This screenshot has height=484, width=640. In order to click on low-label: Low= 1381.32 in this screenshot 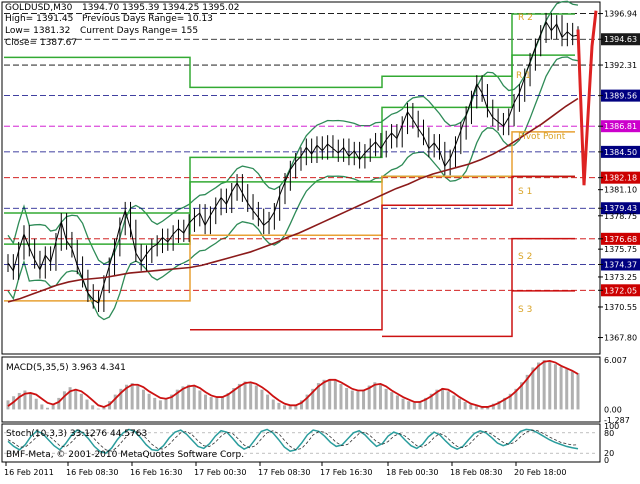, I will do `click(38, 31)`.